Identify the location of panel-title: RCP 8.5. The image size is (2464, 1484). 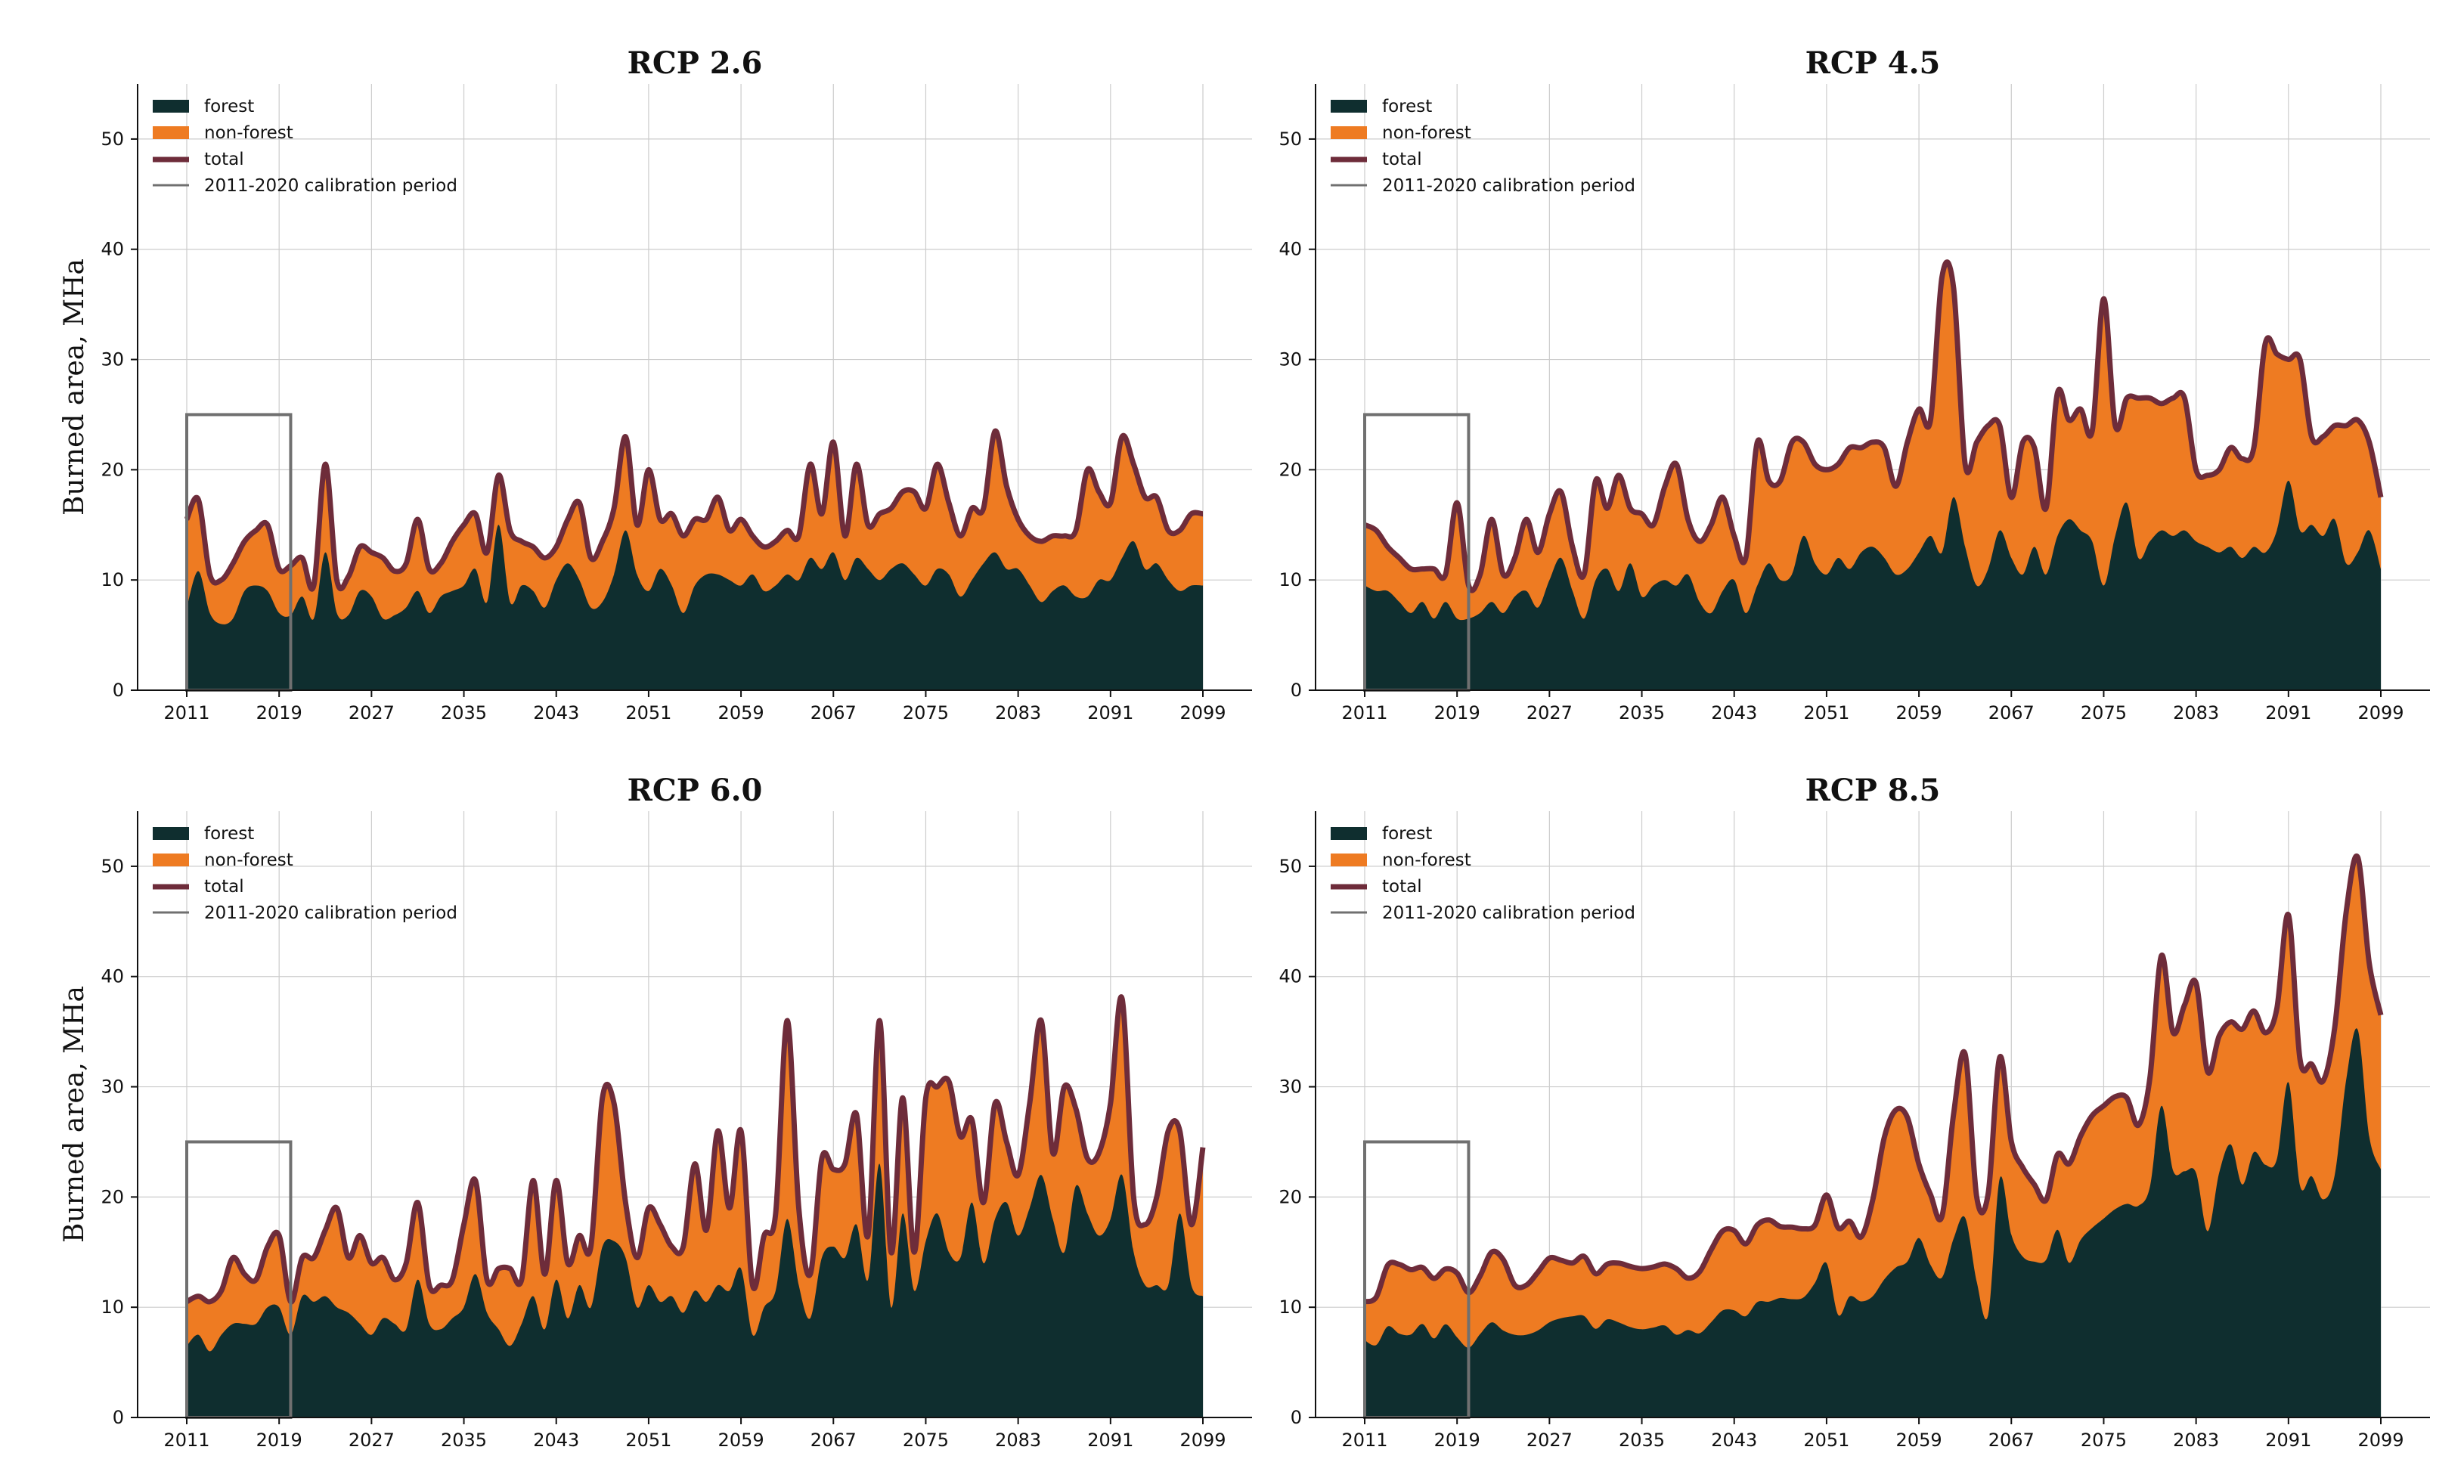
(1873, 790).